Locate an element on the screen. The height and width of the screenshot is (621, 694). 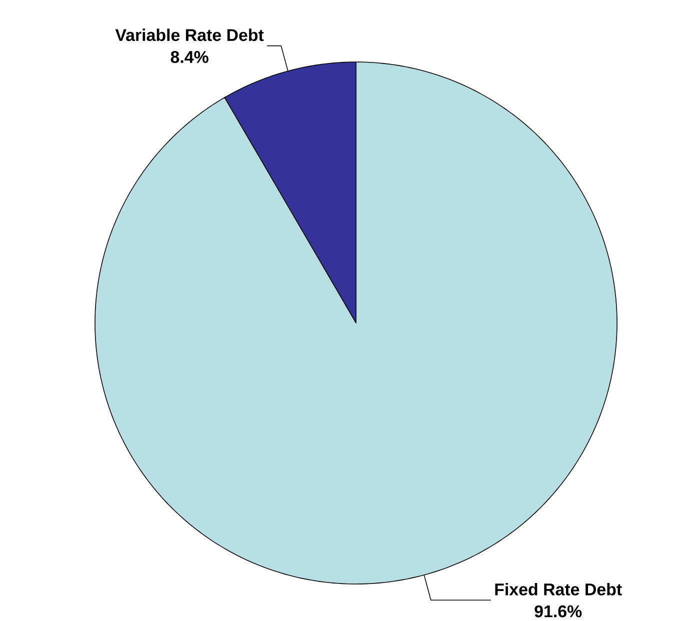
data-label: 8.4% is located at coordinates (189, 57).